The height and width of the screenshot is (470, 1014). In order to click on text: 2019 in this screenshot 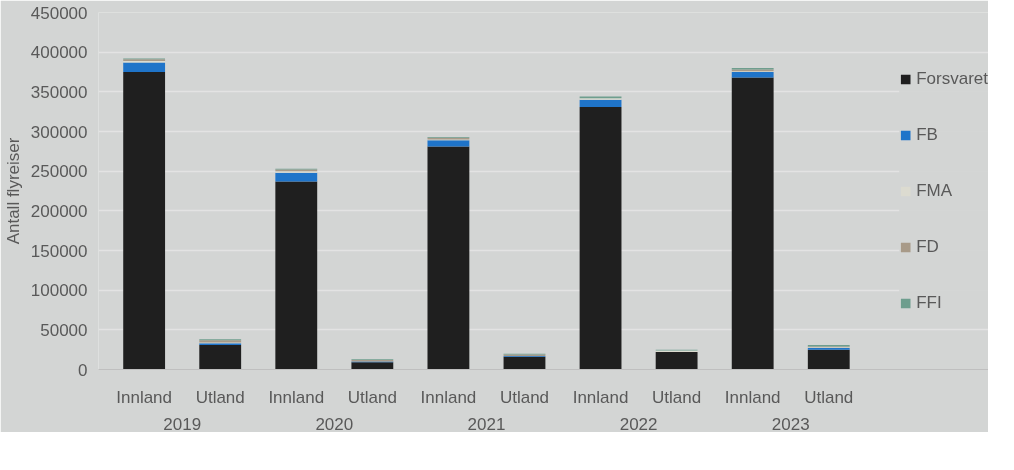, I will do `click(182, 424)`.